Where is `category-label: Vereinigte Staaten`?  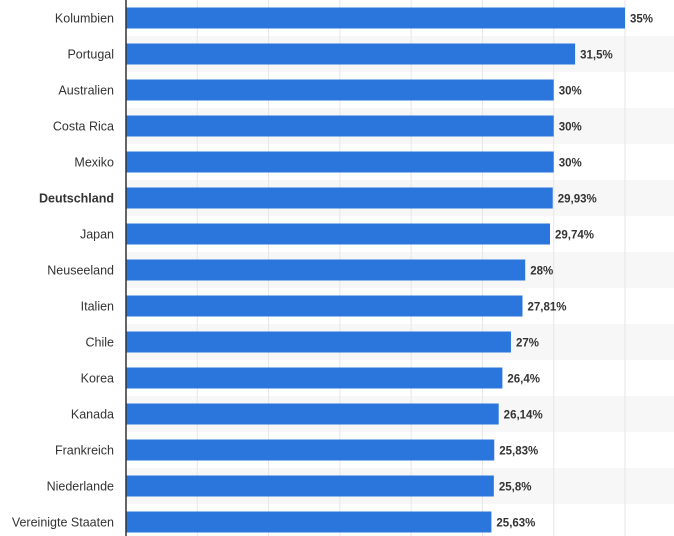 category-label: Vereinigte Staaten is located at coordinates (63, 523).